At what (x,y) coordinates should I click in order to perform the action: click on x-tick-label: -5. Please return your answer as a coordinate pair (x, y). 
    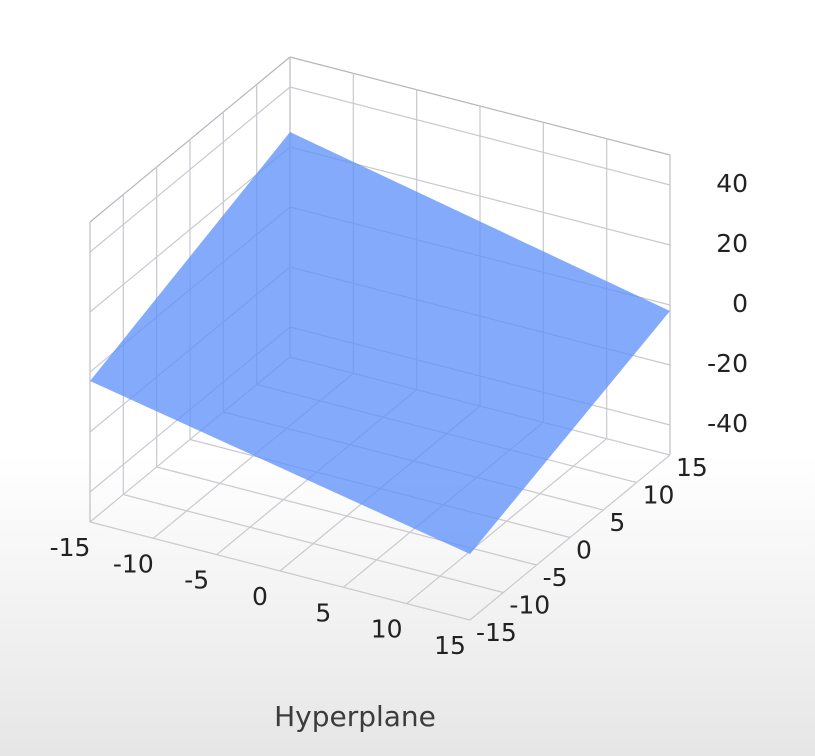
    Looking at the image, I should click on (196, 580).